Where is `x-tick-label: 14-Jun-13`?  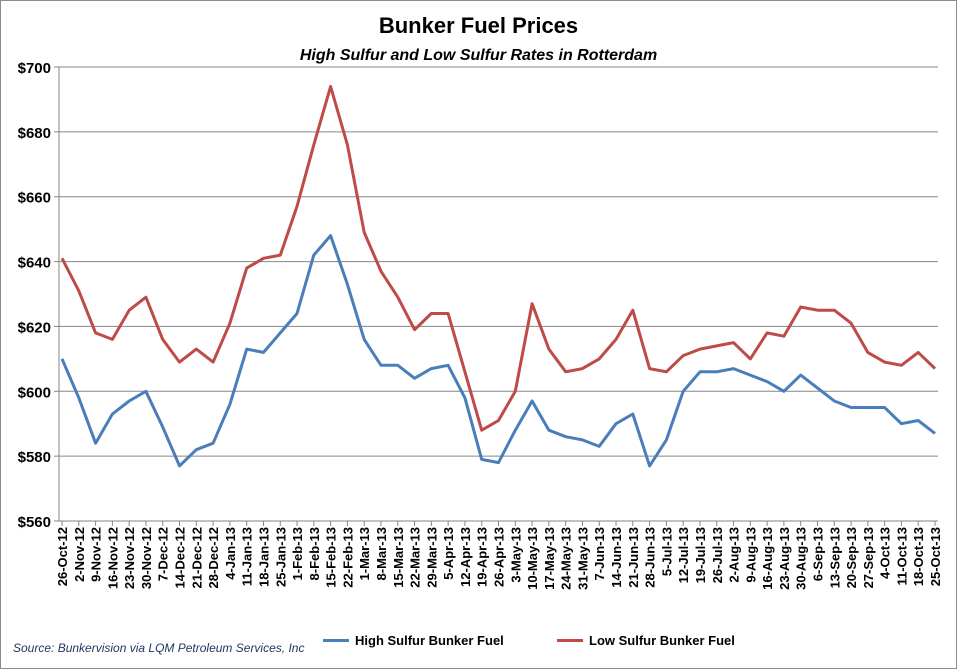
x-tick-label: 14-Jun-13 is located at coordinates (616, 557).